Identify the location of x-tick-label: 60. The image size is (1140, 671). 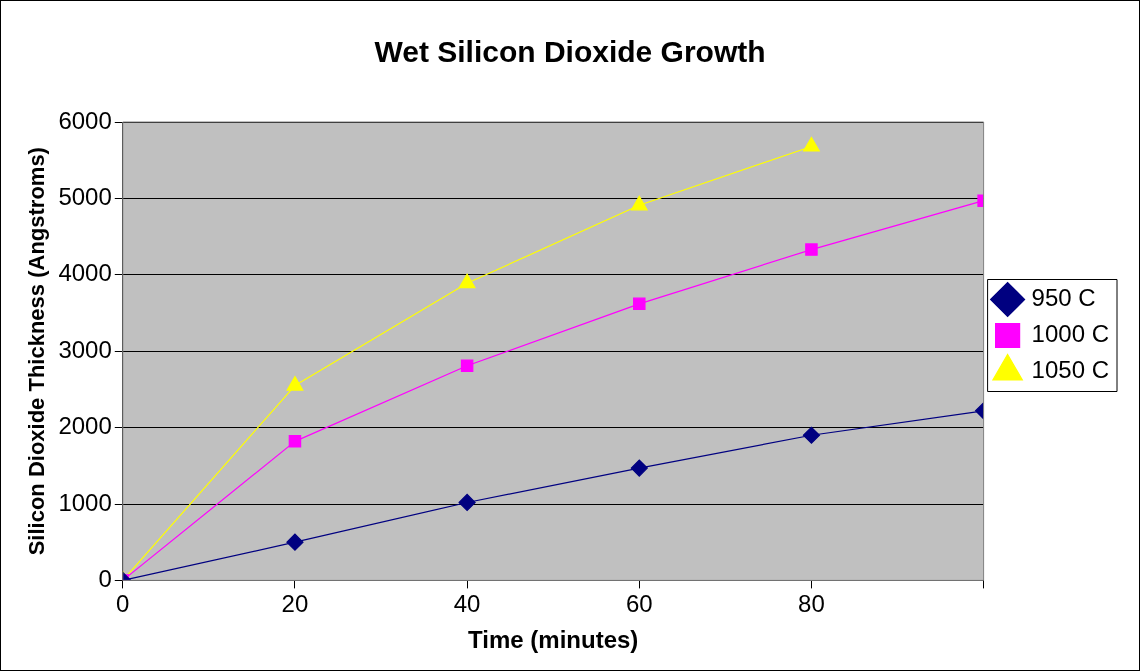
(639, 604).